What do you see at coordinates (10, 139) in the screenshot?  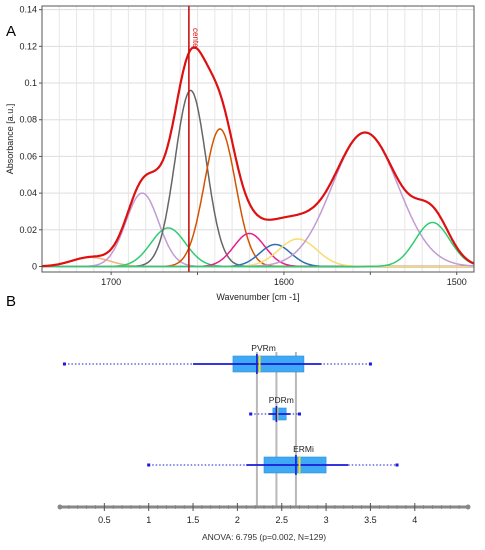 I see `y-axis-title: Absorbance [a.u.]` at bounding box center [10, 139].